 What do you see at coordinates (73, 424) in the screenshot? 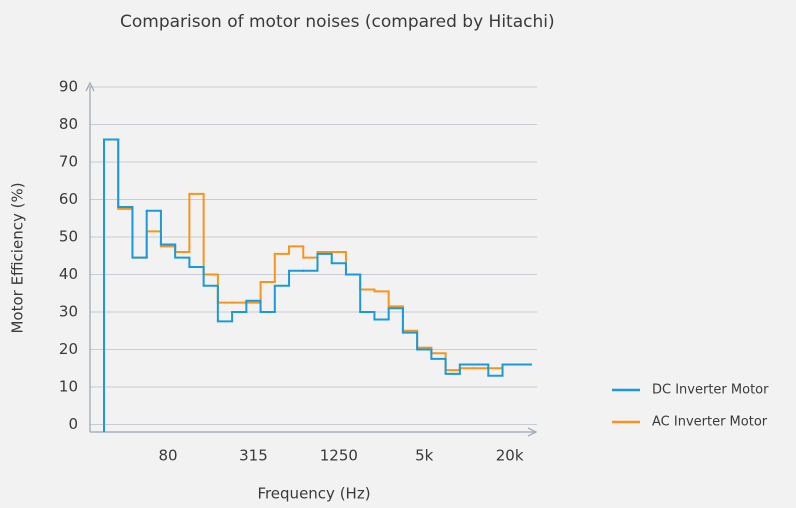
I see `y-tick-label: 0` at bounding box center [73, 424].